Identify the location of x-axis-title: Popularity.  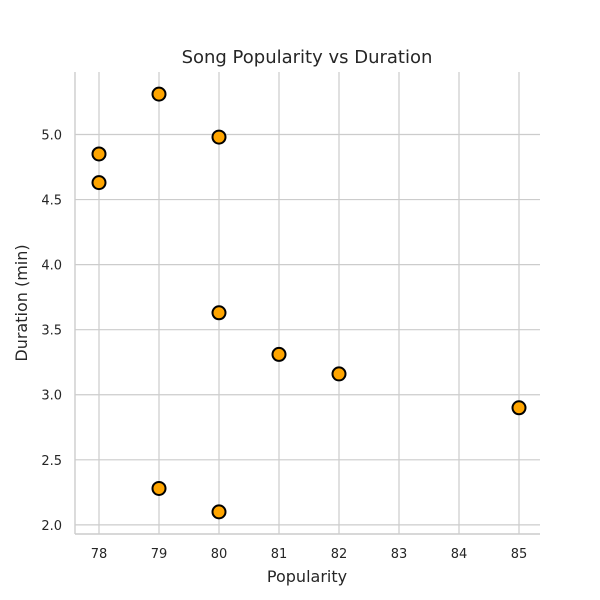
(307, 576).